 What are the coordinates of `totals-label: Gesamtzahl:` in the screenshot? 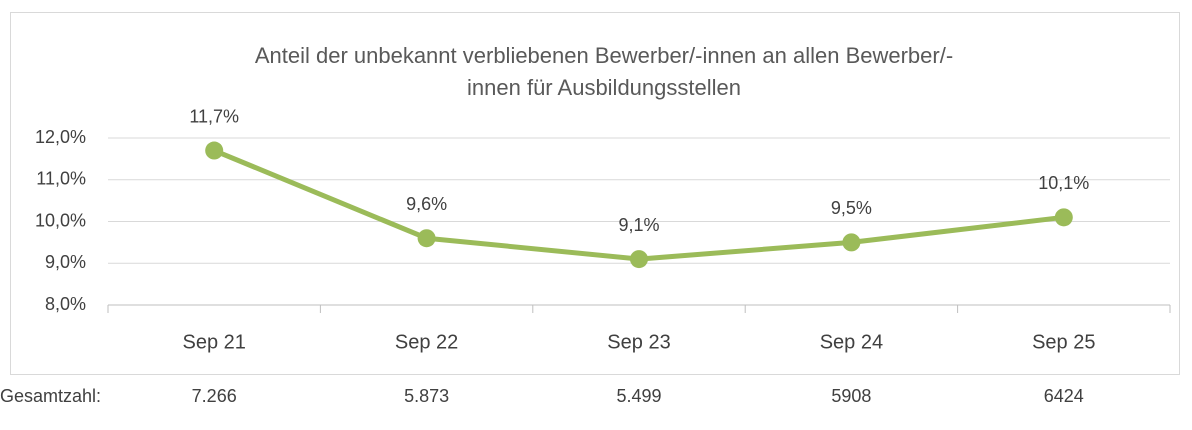 It's located at (50, 396).